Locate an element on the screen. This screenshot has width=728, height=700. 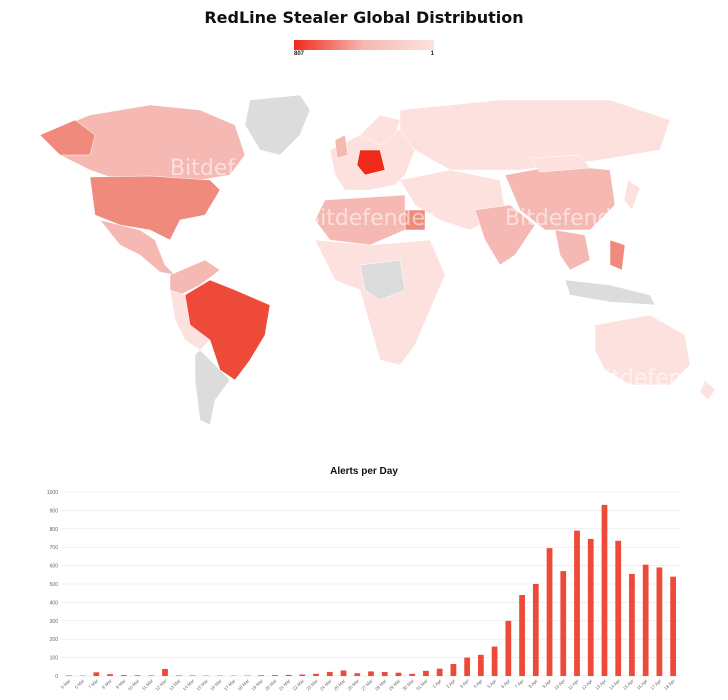
region-india is located at coordinates (505, 235).